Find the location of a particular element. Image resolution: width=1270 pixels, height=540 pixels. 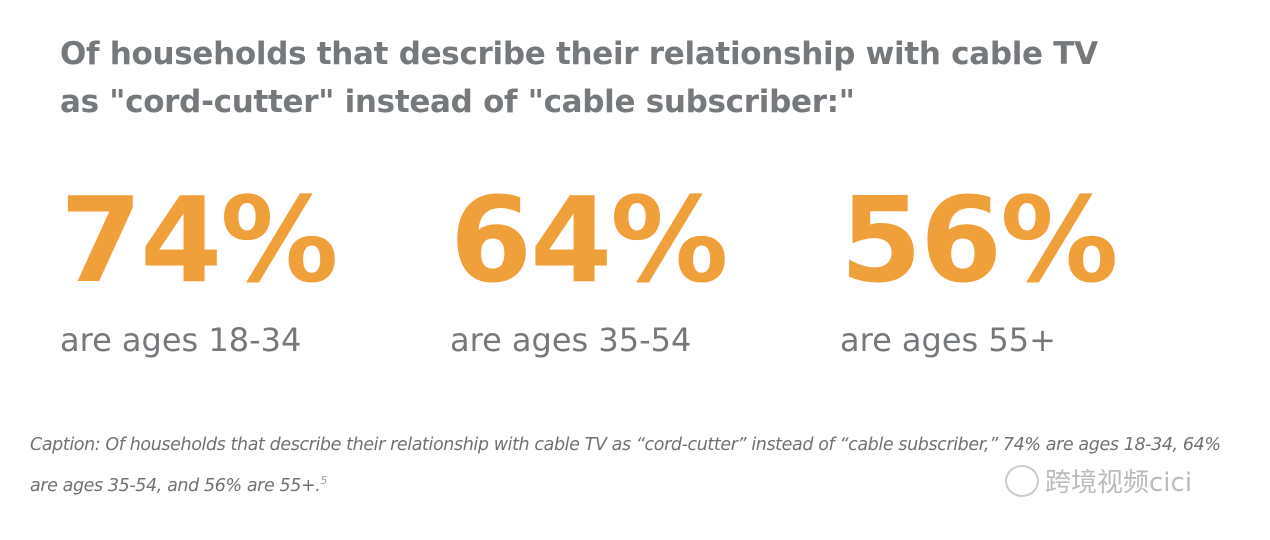

footnote-marker: 5 is located at coordinates (324, 480).